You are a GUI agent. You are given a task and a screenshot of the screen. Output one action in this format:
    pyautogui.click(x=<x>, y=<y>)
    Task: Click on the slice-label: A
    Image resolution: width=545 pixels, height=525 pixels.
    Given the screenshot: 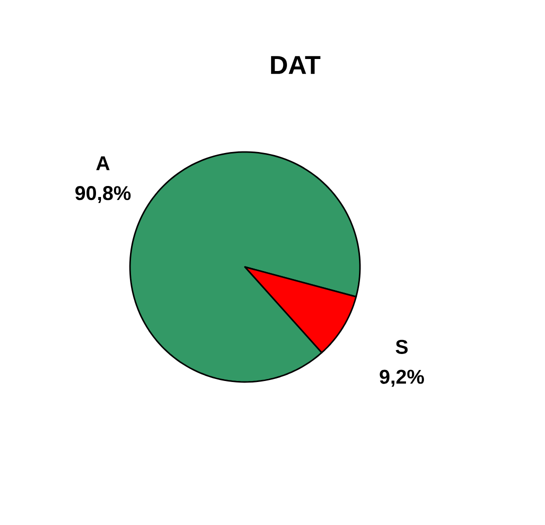 What is the action you would take?
    pyautogui.click(x=103, y=163)
    